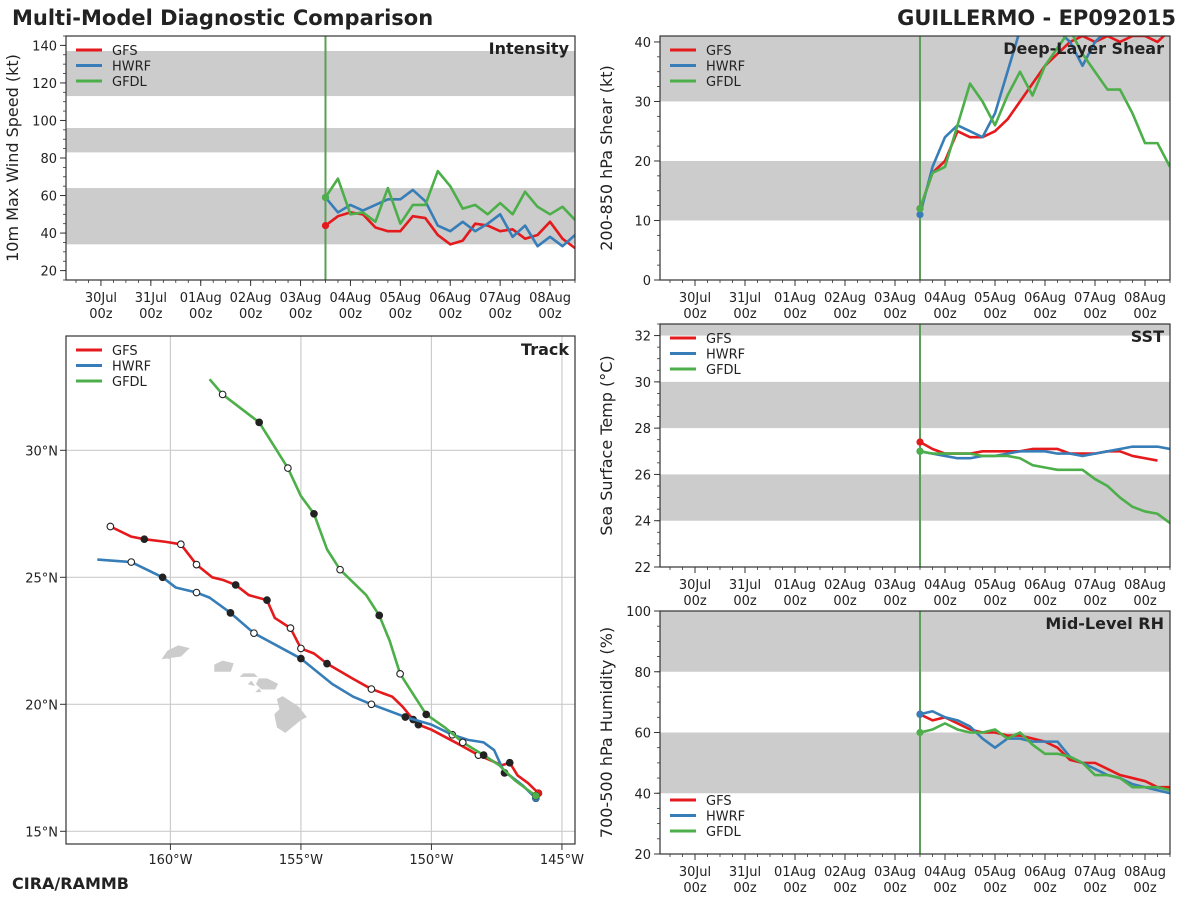  I want to click on y-axis-label: 200-850 hPa Shear (kt), so click(606, 158).